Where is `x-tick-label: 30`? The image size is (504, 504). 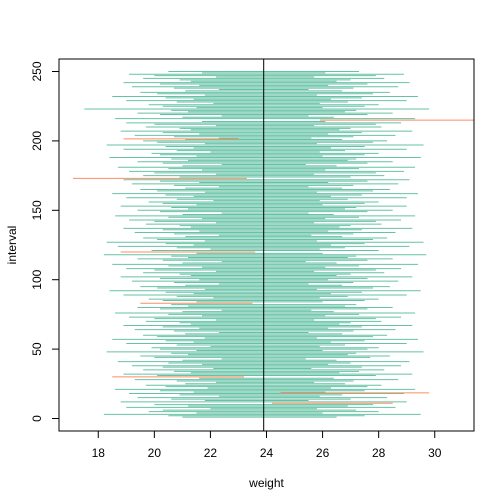
x-tick-label: 30 is located at coordinates (435, 453).